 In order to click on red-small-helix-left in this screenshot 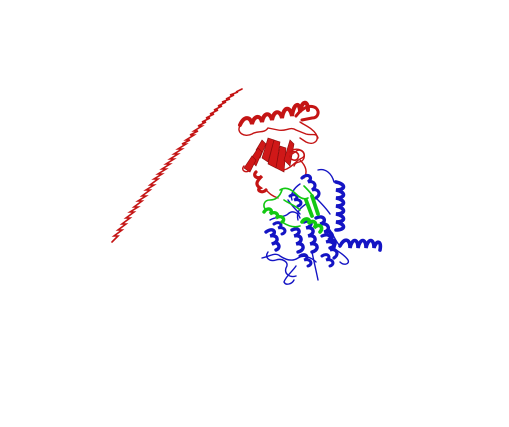, I will do `click(260, 182)`.